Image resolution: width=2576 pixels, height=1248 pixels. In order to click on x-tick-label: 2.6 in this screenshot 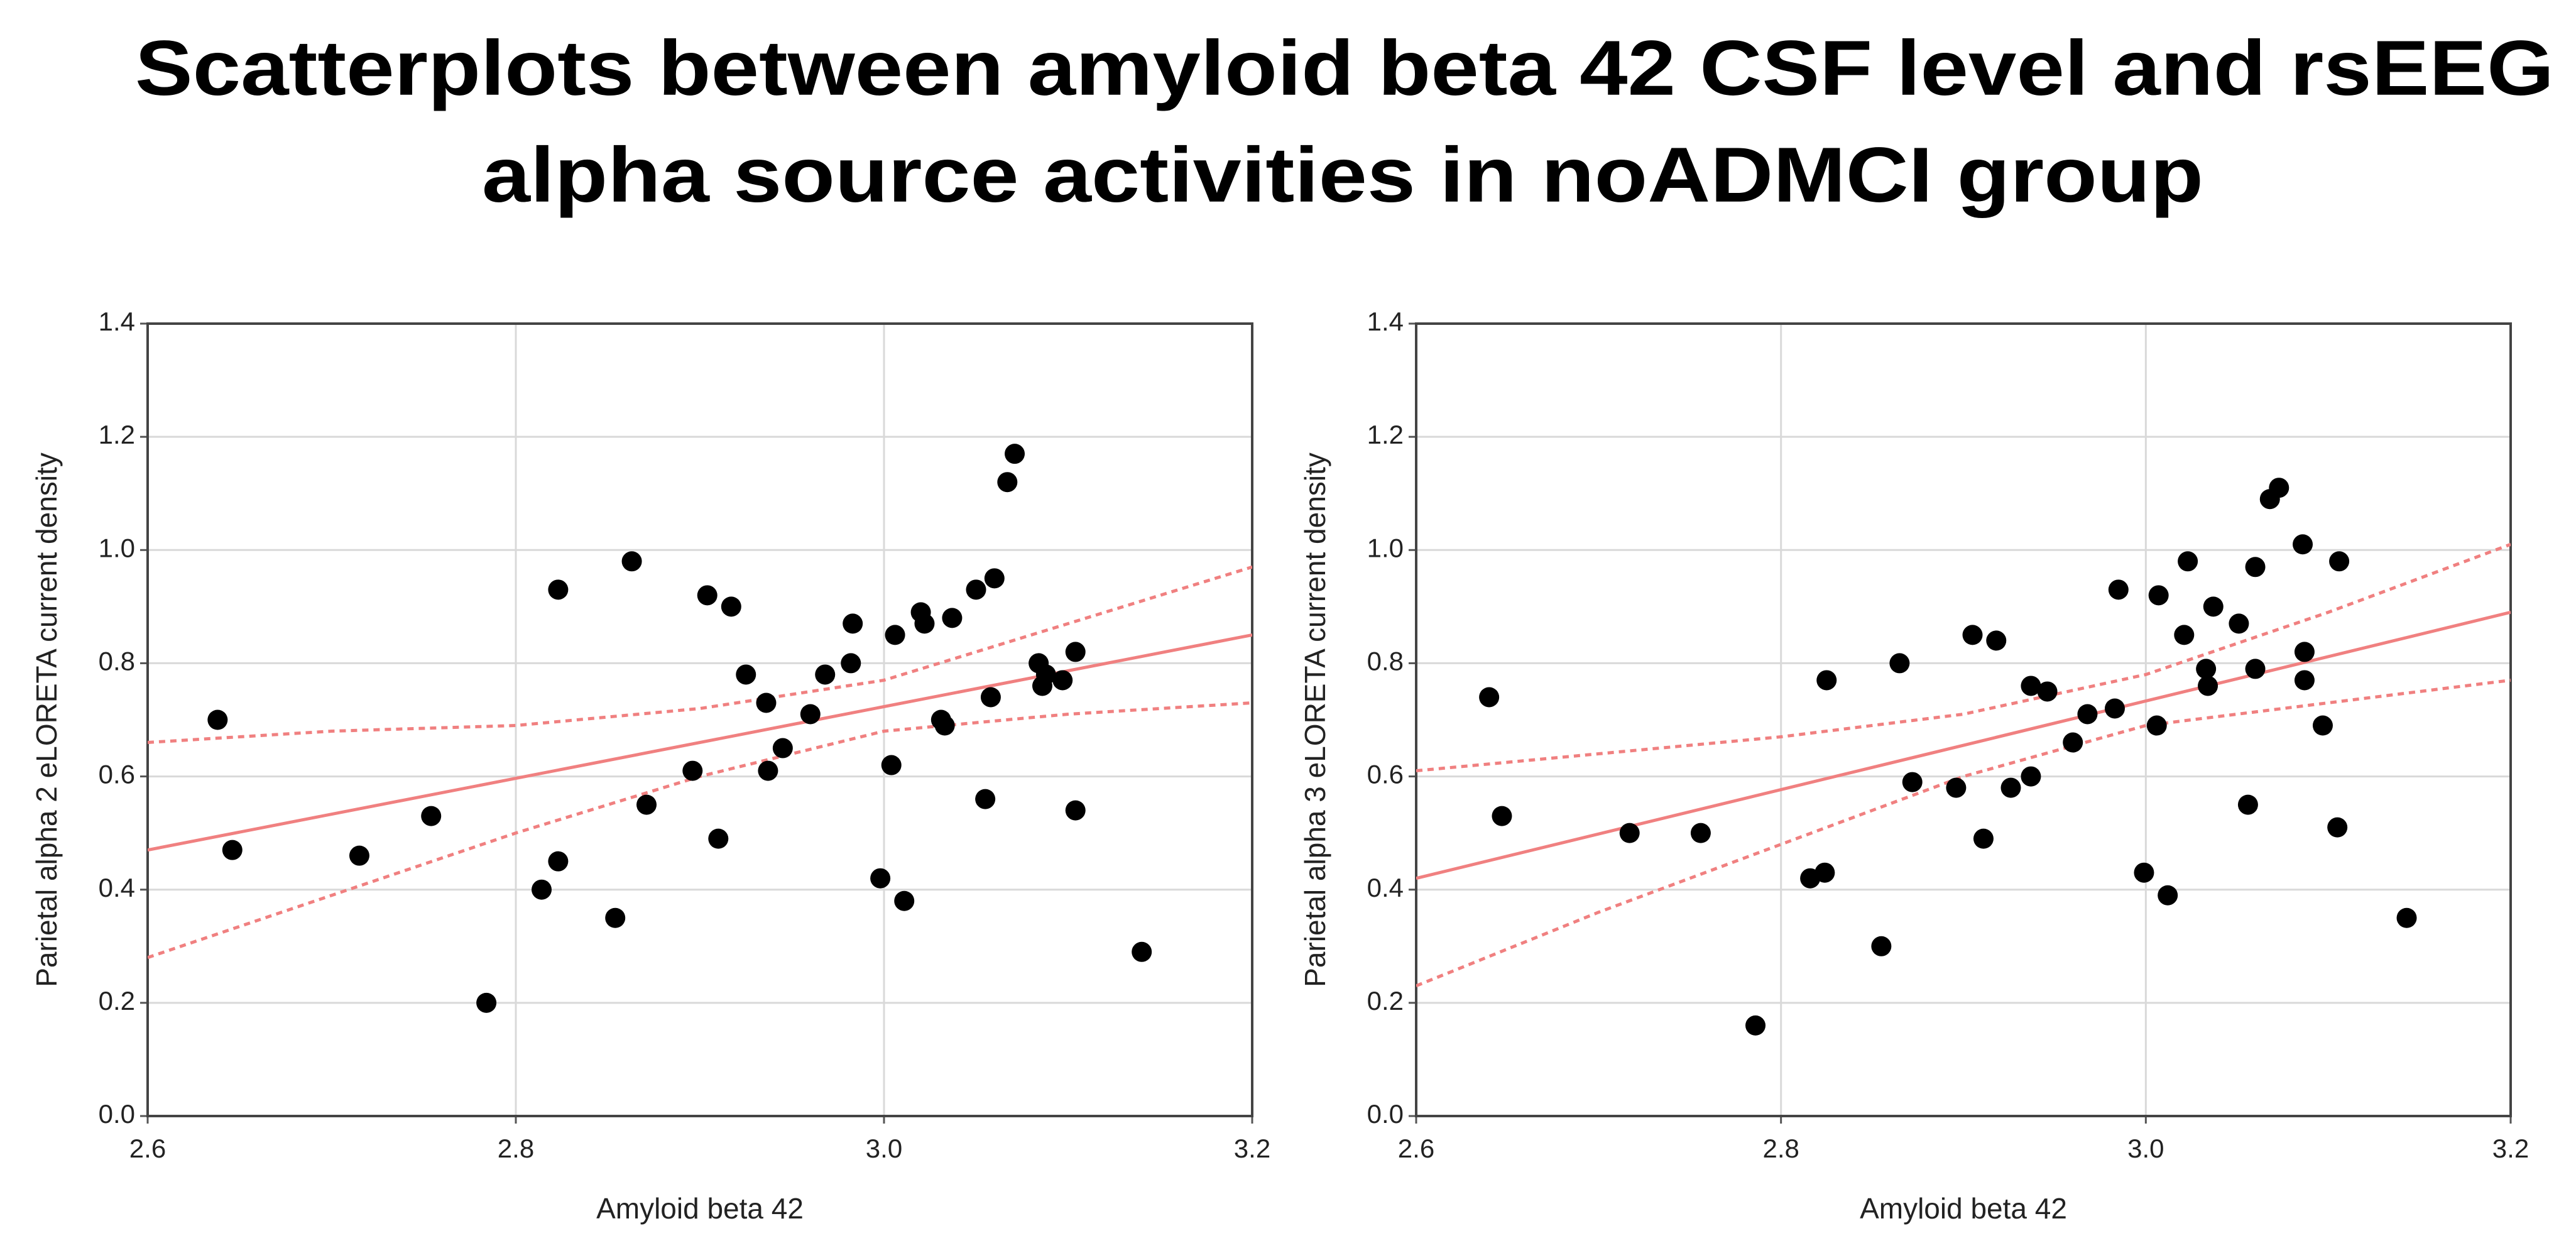, I will do `click(1416, 1148)`.